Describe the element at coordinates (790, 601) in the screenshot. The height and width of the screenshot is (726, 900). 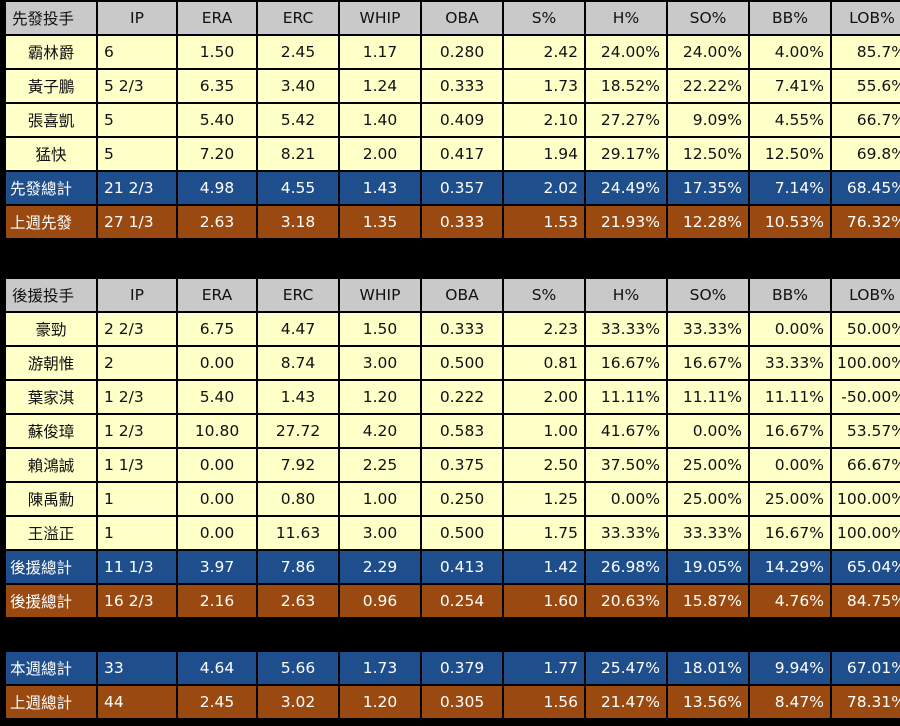
I see `relievers-last-week-row-bb-pct: 4.76%` at that location.